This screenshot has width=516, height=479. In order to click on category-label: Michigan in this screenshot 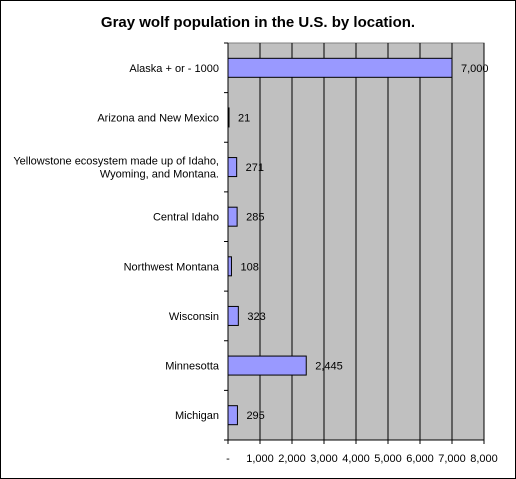, I will do `click(197, 416)`.